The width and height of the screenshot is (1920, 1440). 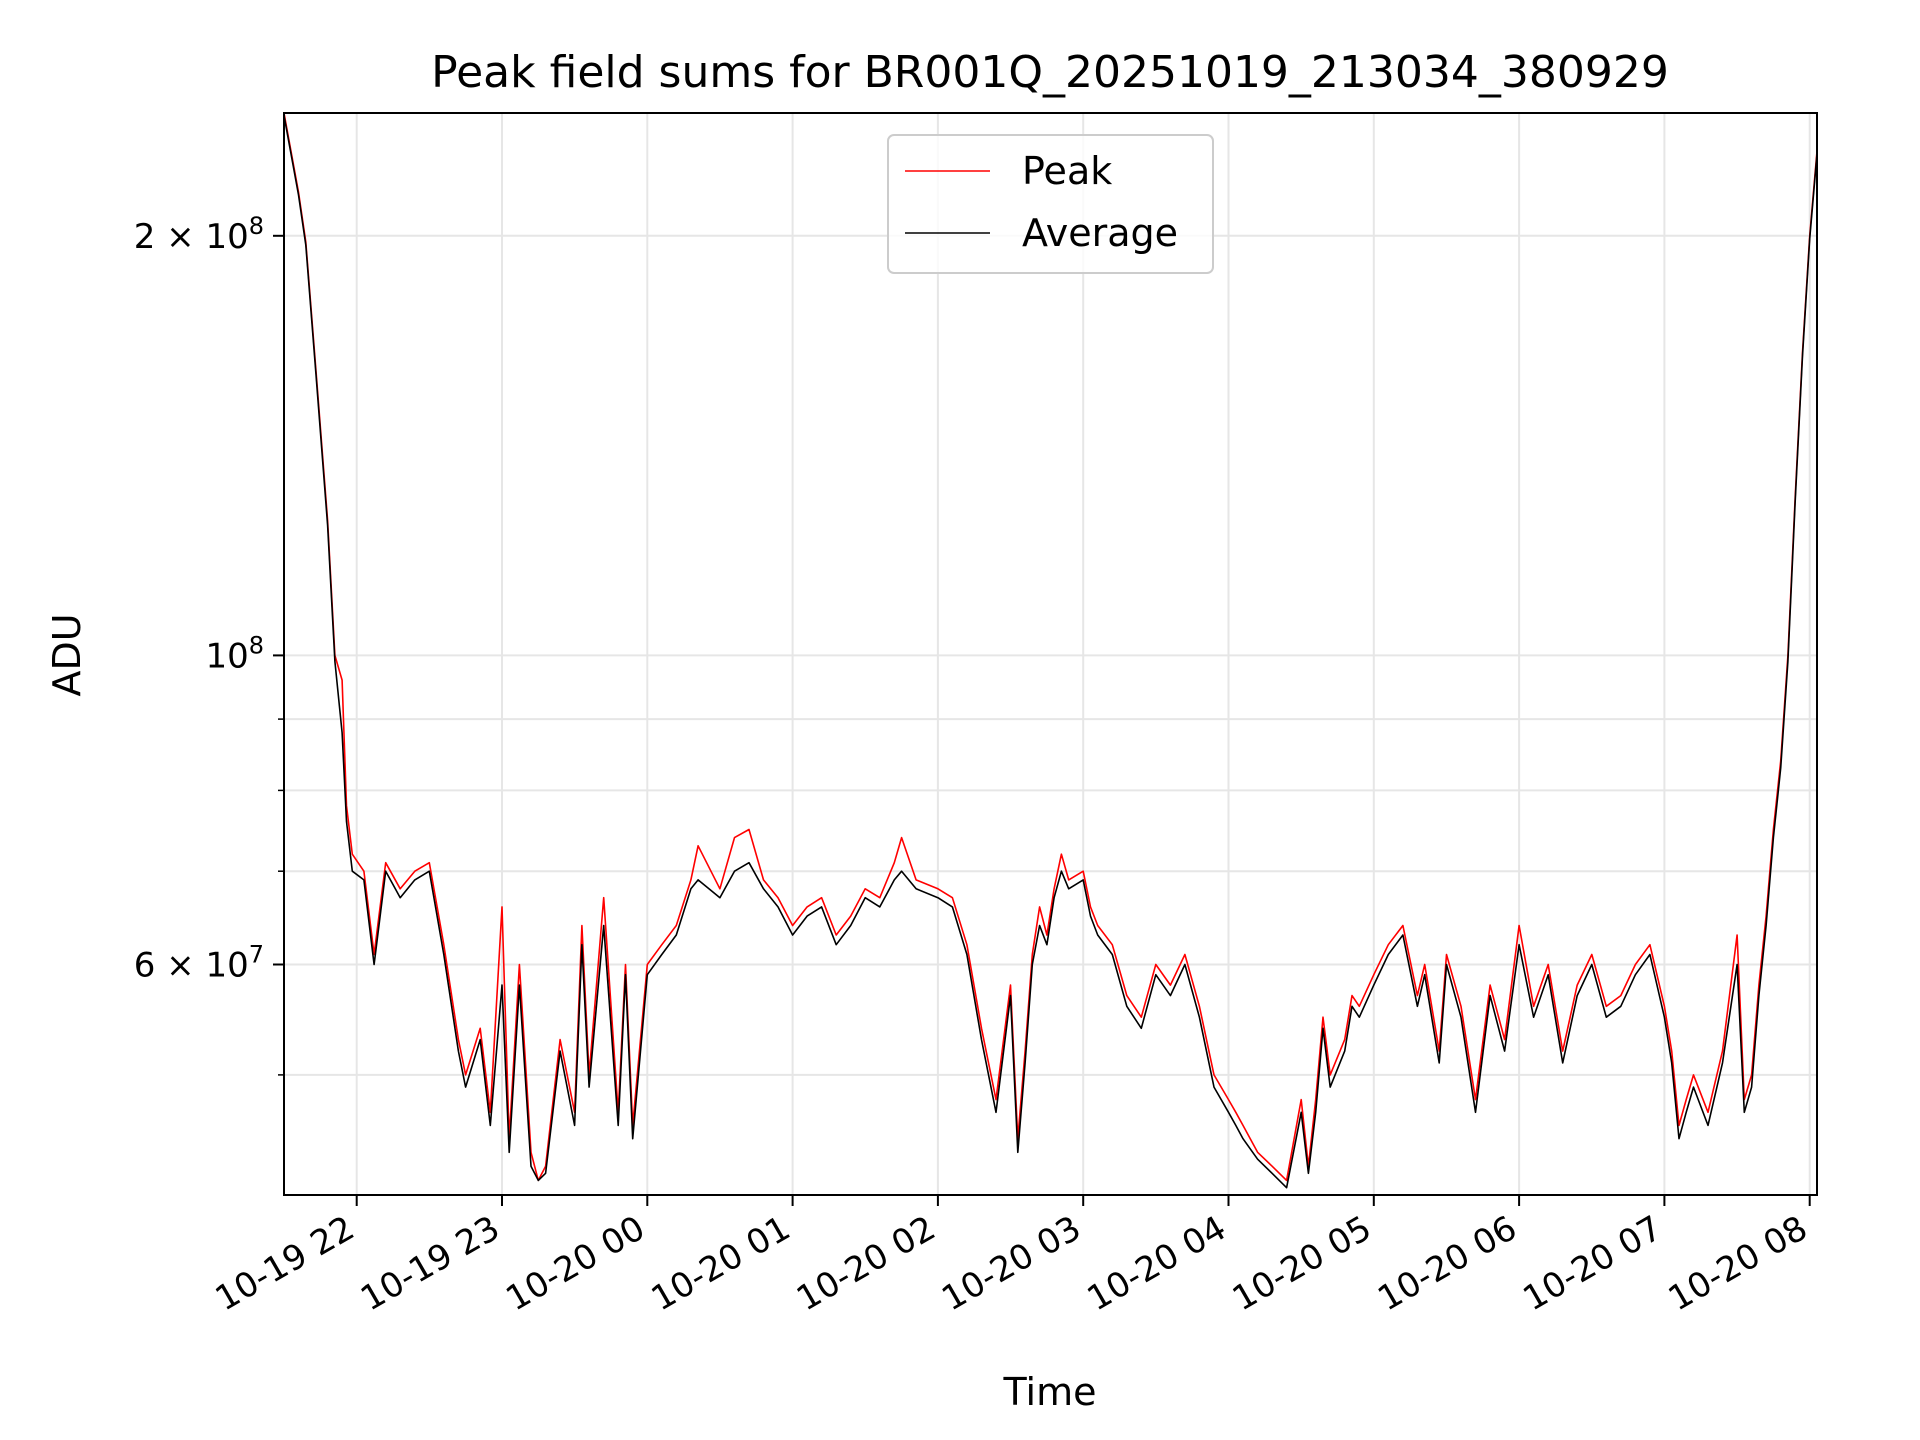 I want to click on legend-box, so click(x=1050, y=204).